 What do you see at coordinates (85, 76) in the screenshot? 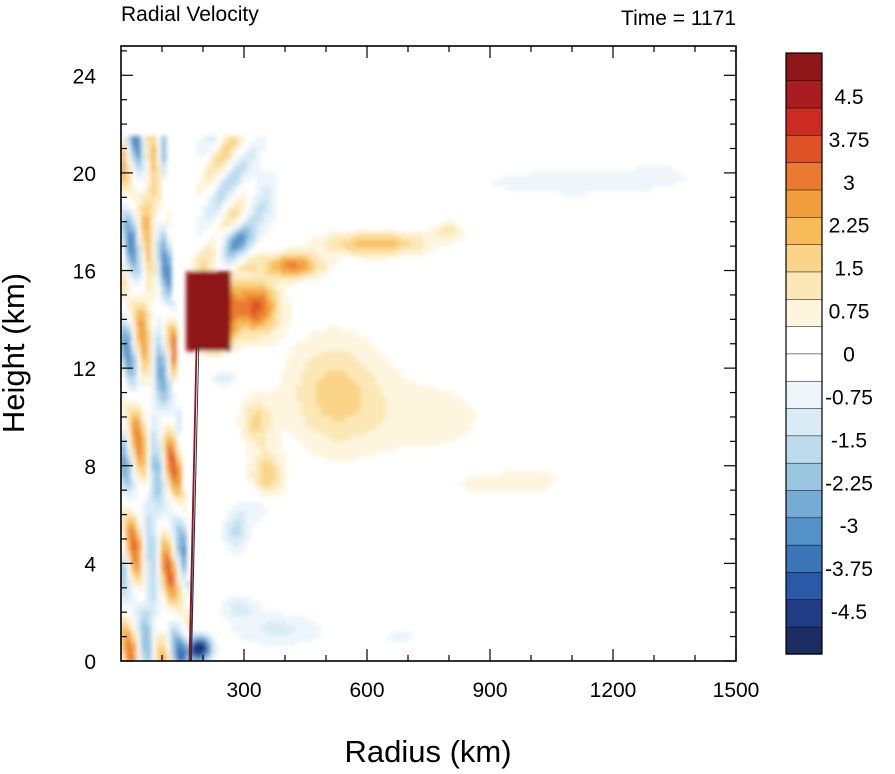
I see `y-tick-label: 24` at bounding box center [85, 76].